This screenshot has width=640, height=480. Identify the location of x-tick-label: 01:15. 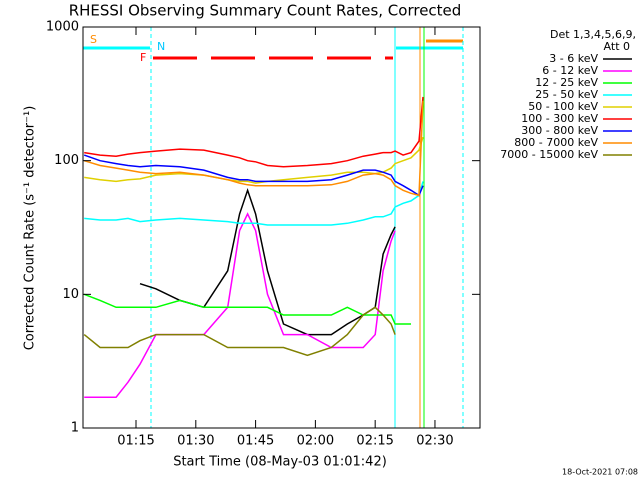
(135, 441).